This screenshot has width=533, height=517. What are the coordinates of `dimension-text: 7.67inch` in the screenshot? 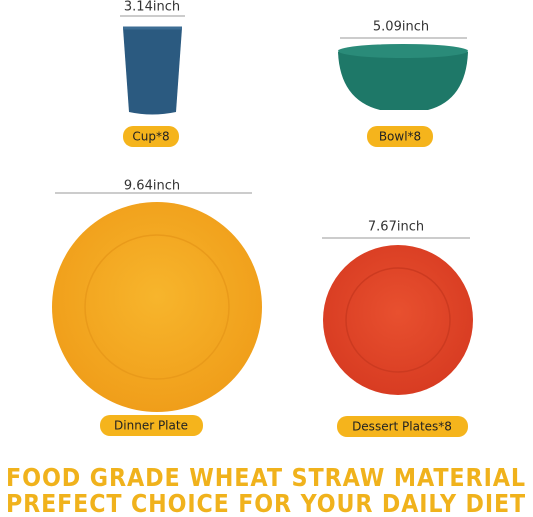 It's located at (396, 227).